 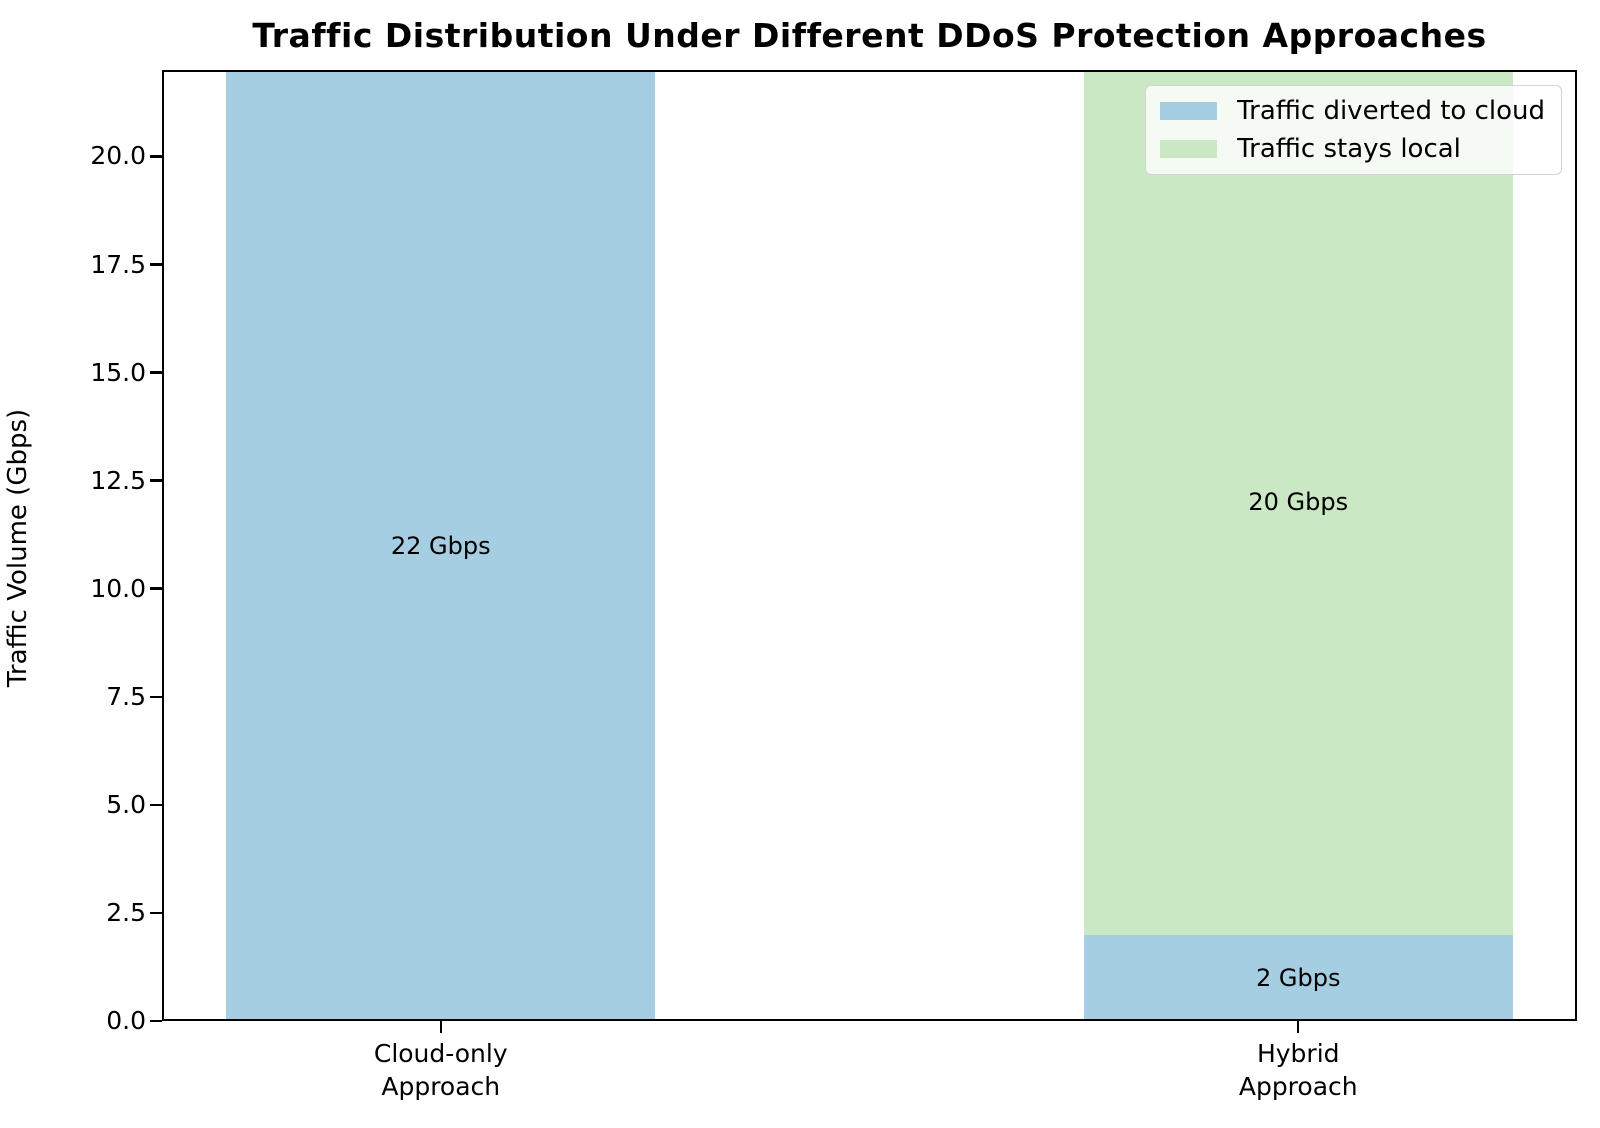 I want to click on bar-value-label: 20 Gbps, so click(x=1298, y=502).